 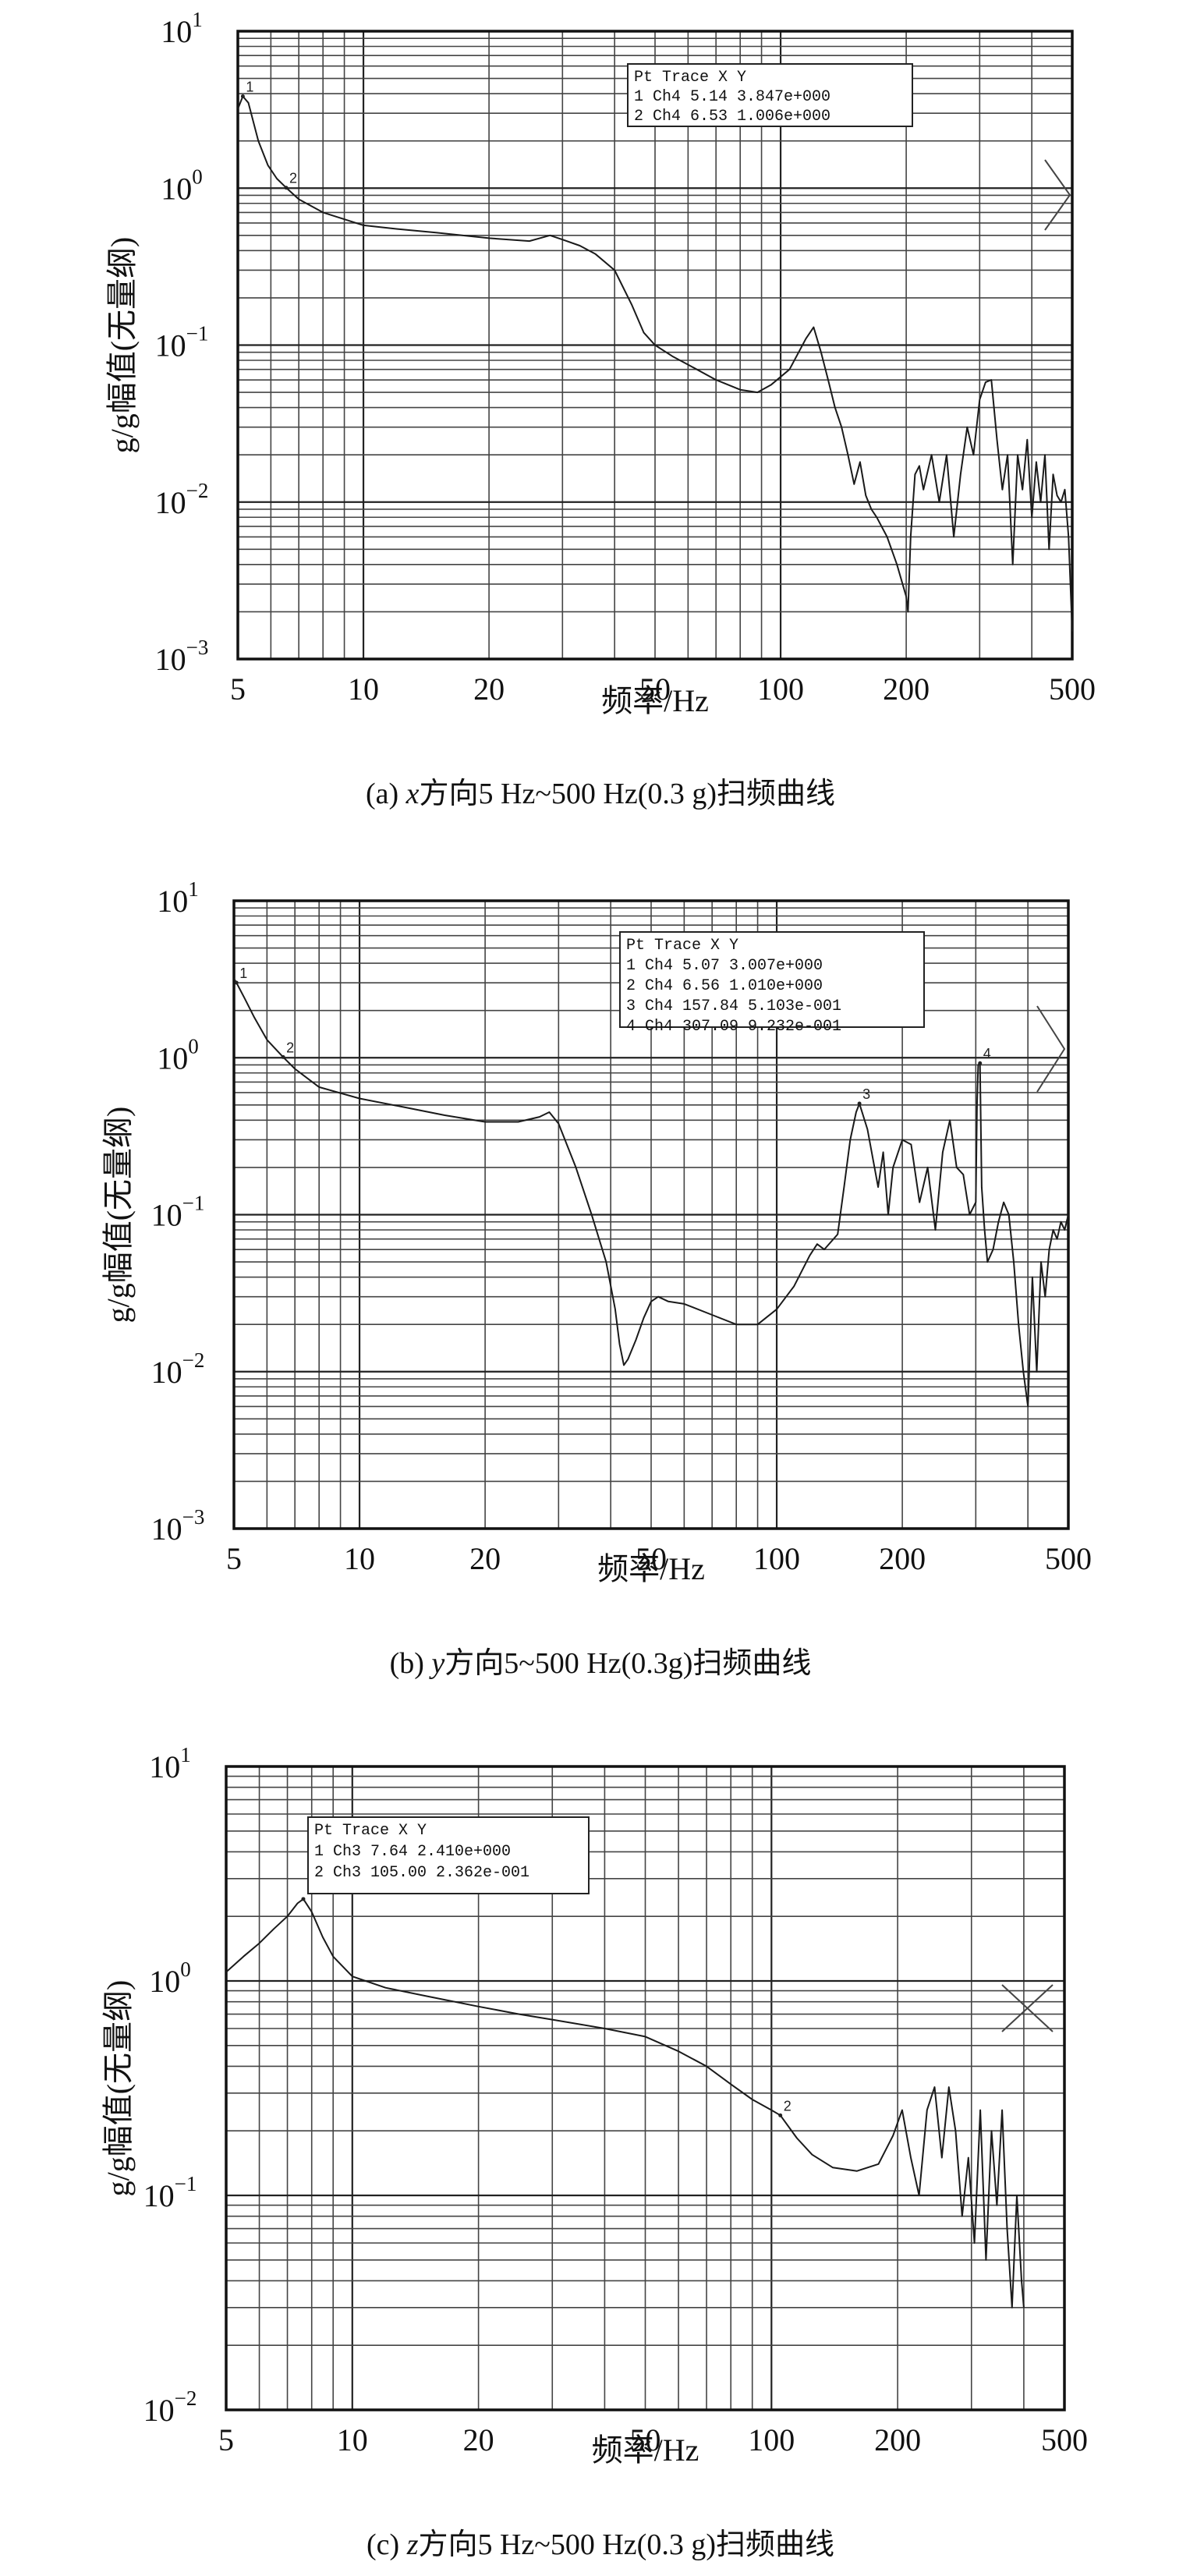 I want to click on legend-row: 1 Ch4 5.14 3.847e+000, so click(x=732, y=97).